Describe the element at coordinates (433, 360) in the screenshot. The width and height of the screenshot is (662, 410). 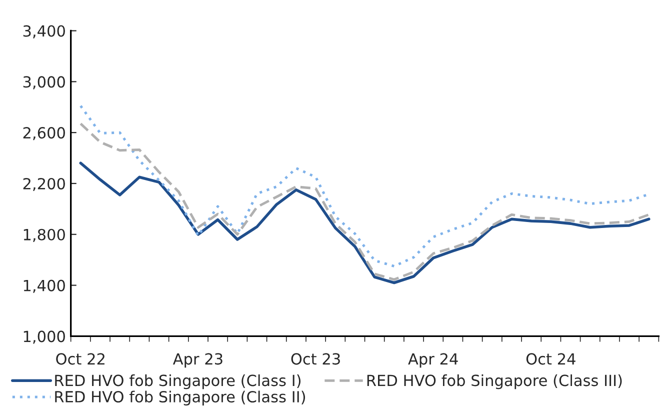
I see `x-tick-label: Apr 24` at that location.